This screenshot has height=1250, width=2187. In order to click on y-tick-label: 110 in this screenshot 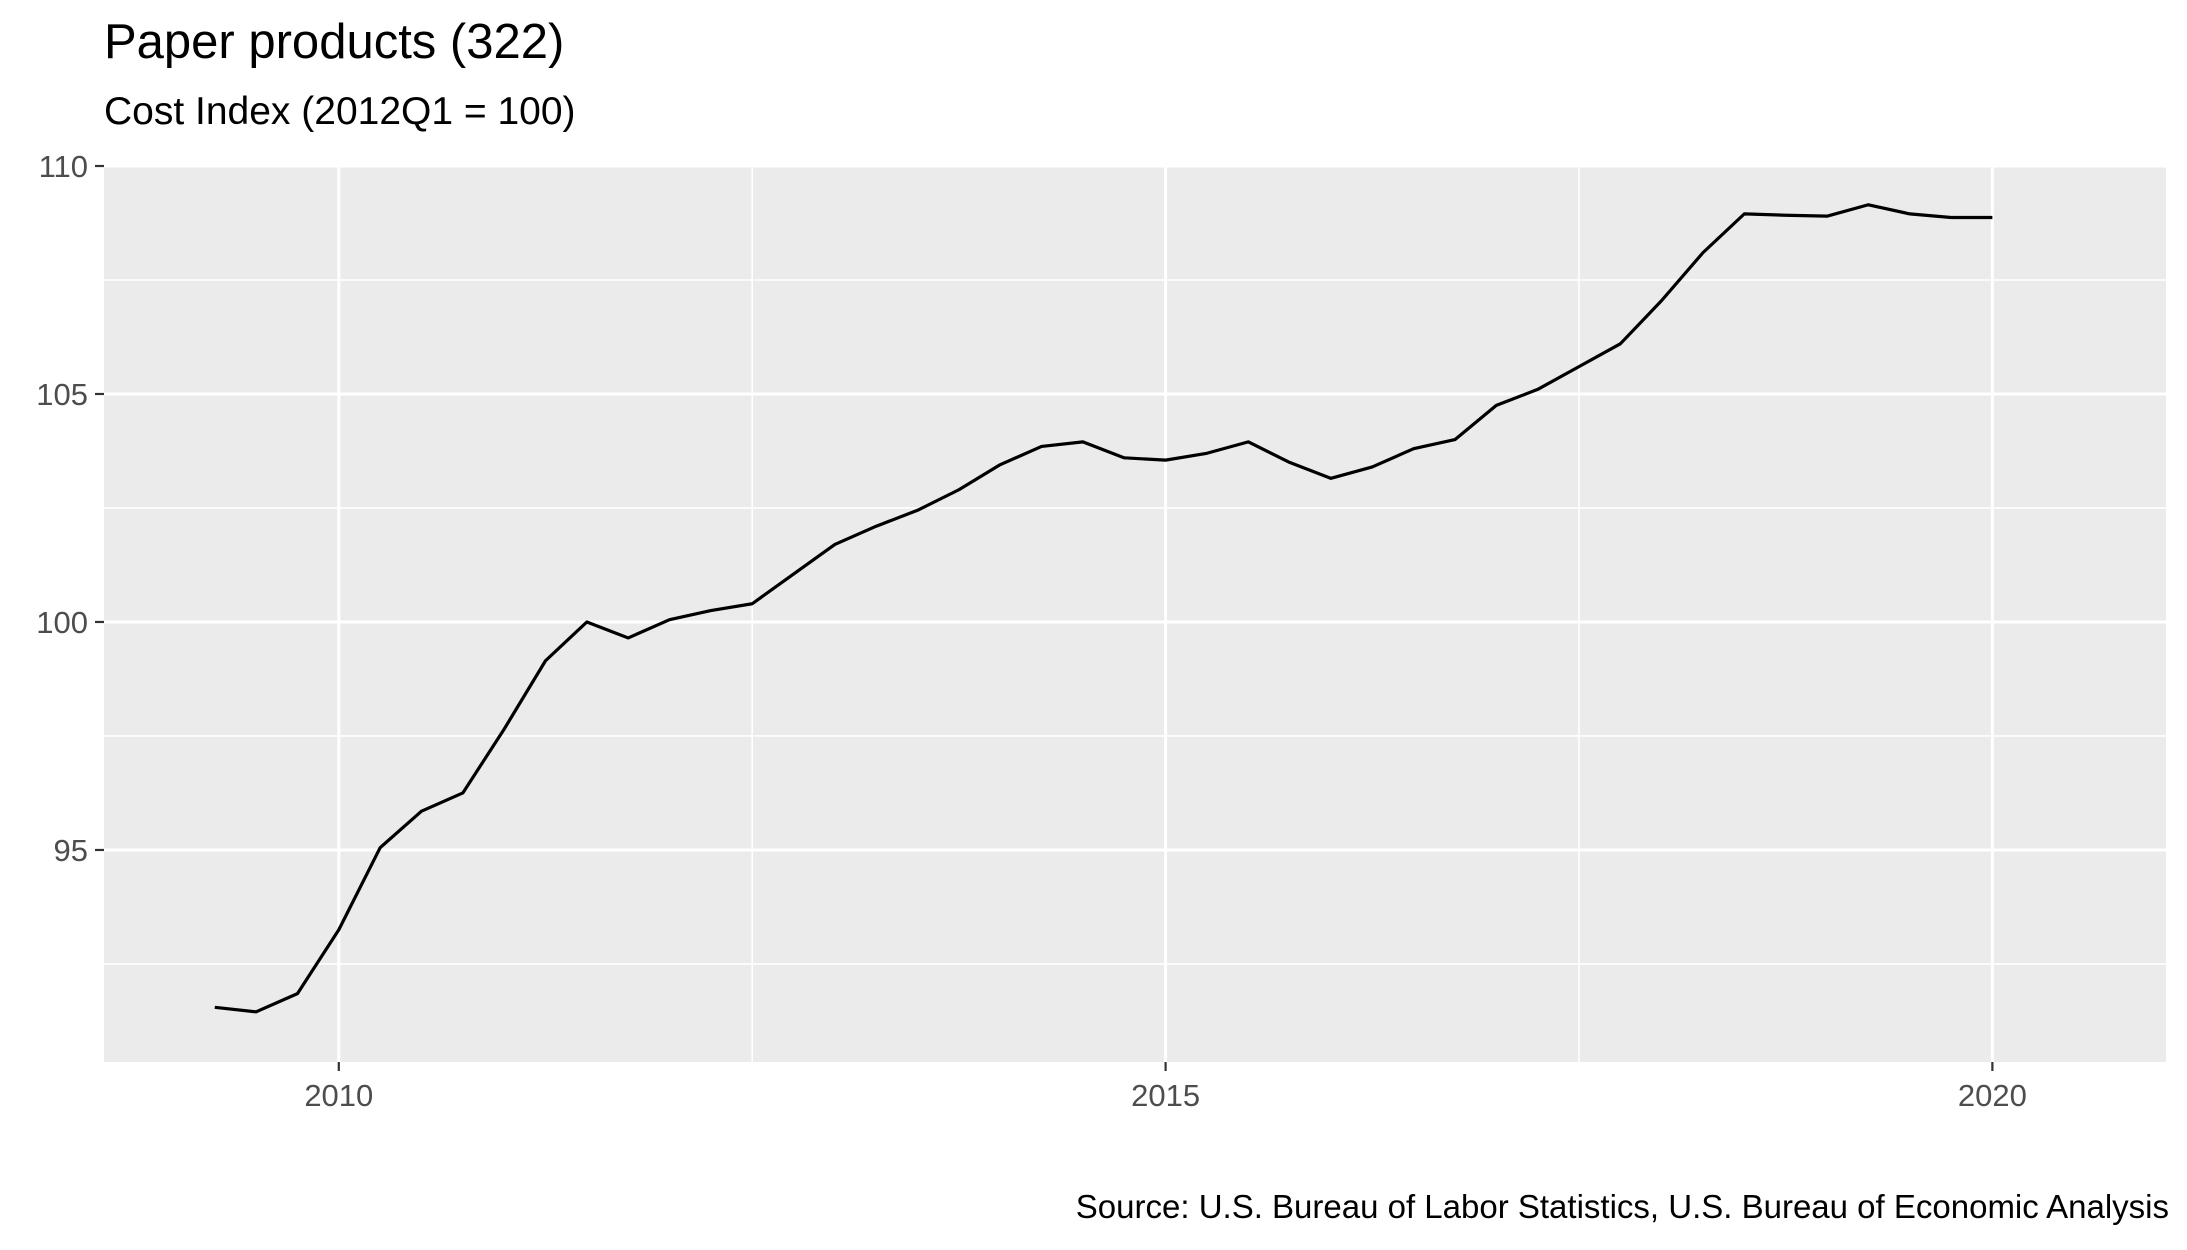, I will do `click(63, 166)`.